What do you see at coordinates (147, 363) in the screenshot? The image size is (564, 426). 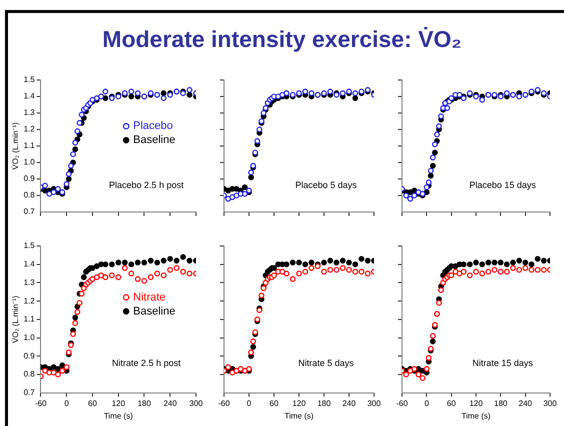 I see `annotation: Nitrate 2.5 h post` at bounding box center [147, 363].